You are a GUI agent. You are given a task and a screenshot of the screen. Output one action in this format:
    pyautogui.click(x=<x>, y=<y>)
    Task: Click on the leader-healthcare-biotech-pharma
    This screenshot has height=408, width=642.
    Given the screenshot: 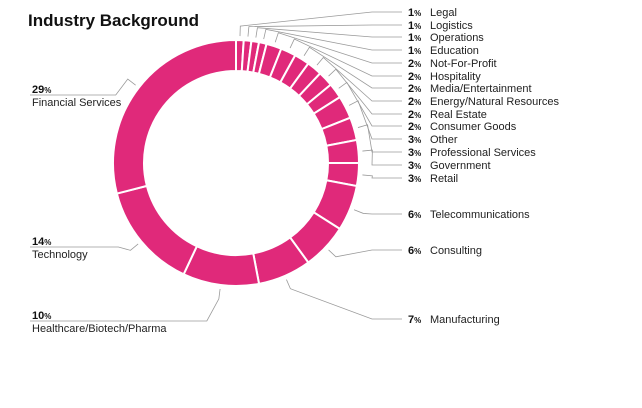 What is the action you would take?
    pyautogui.click(x=125, y=305)
    